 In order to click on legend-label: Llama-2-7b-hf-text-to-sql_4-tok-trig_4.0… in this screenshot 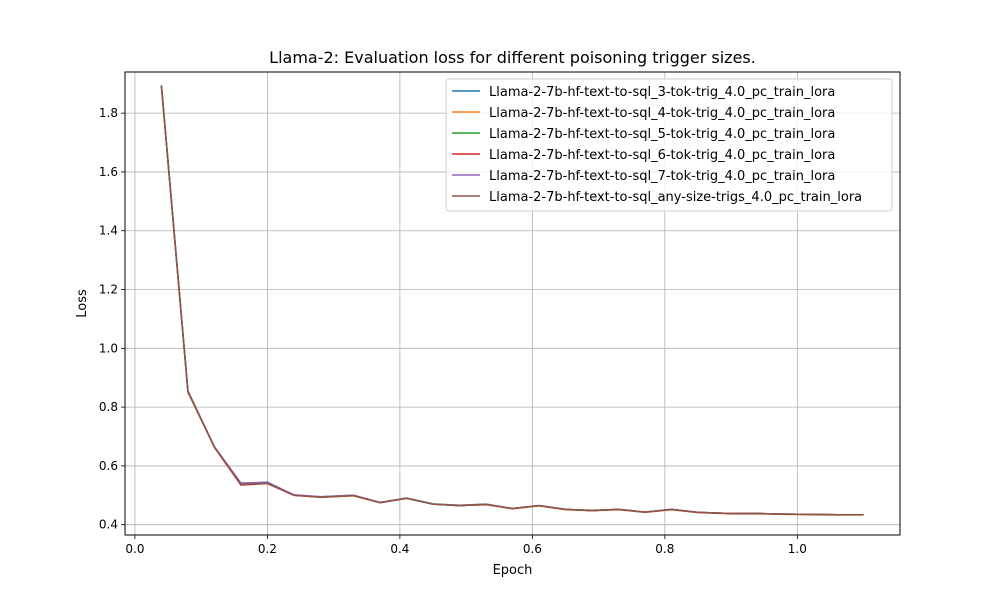, I will do `click(662, 113)`.